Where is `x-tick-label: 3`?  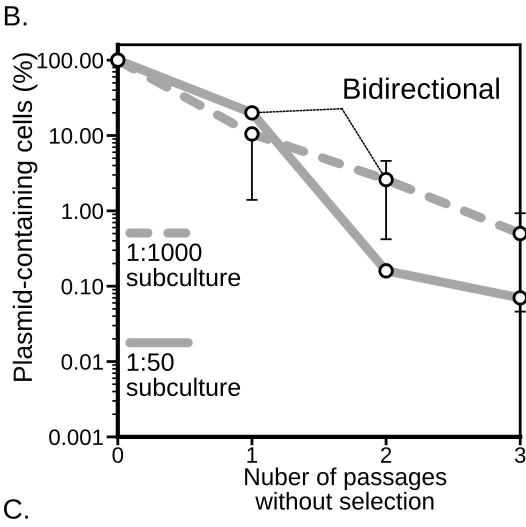
x-tick-label: 3 is located at coordinates (520, 455).